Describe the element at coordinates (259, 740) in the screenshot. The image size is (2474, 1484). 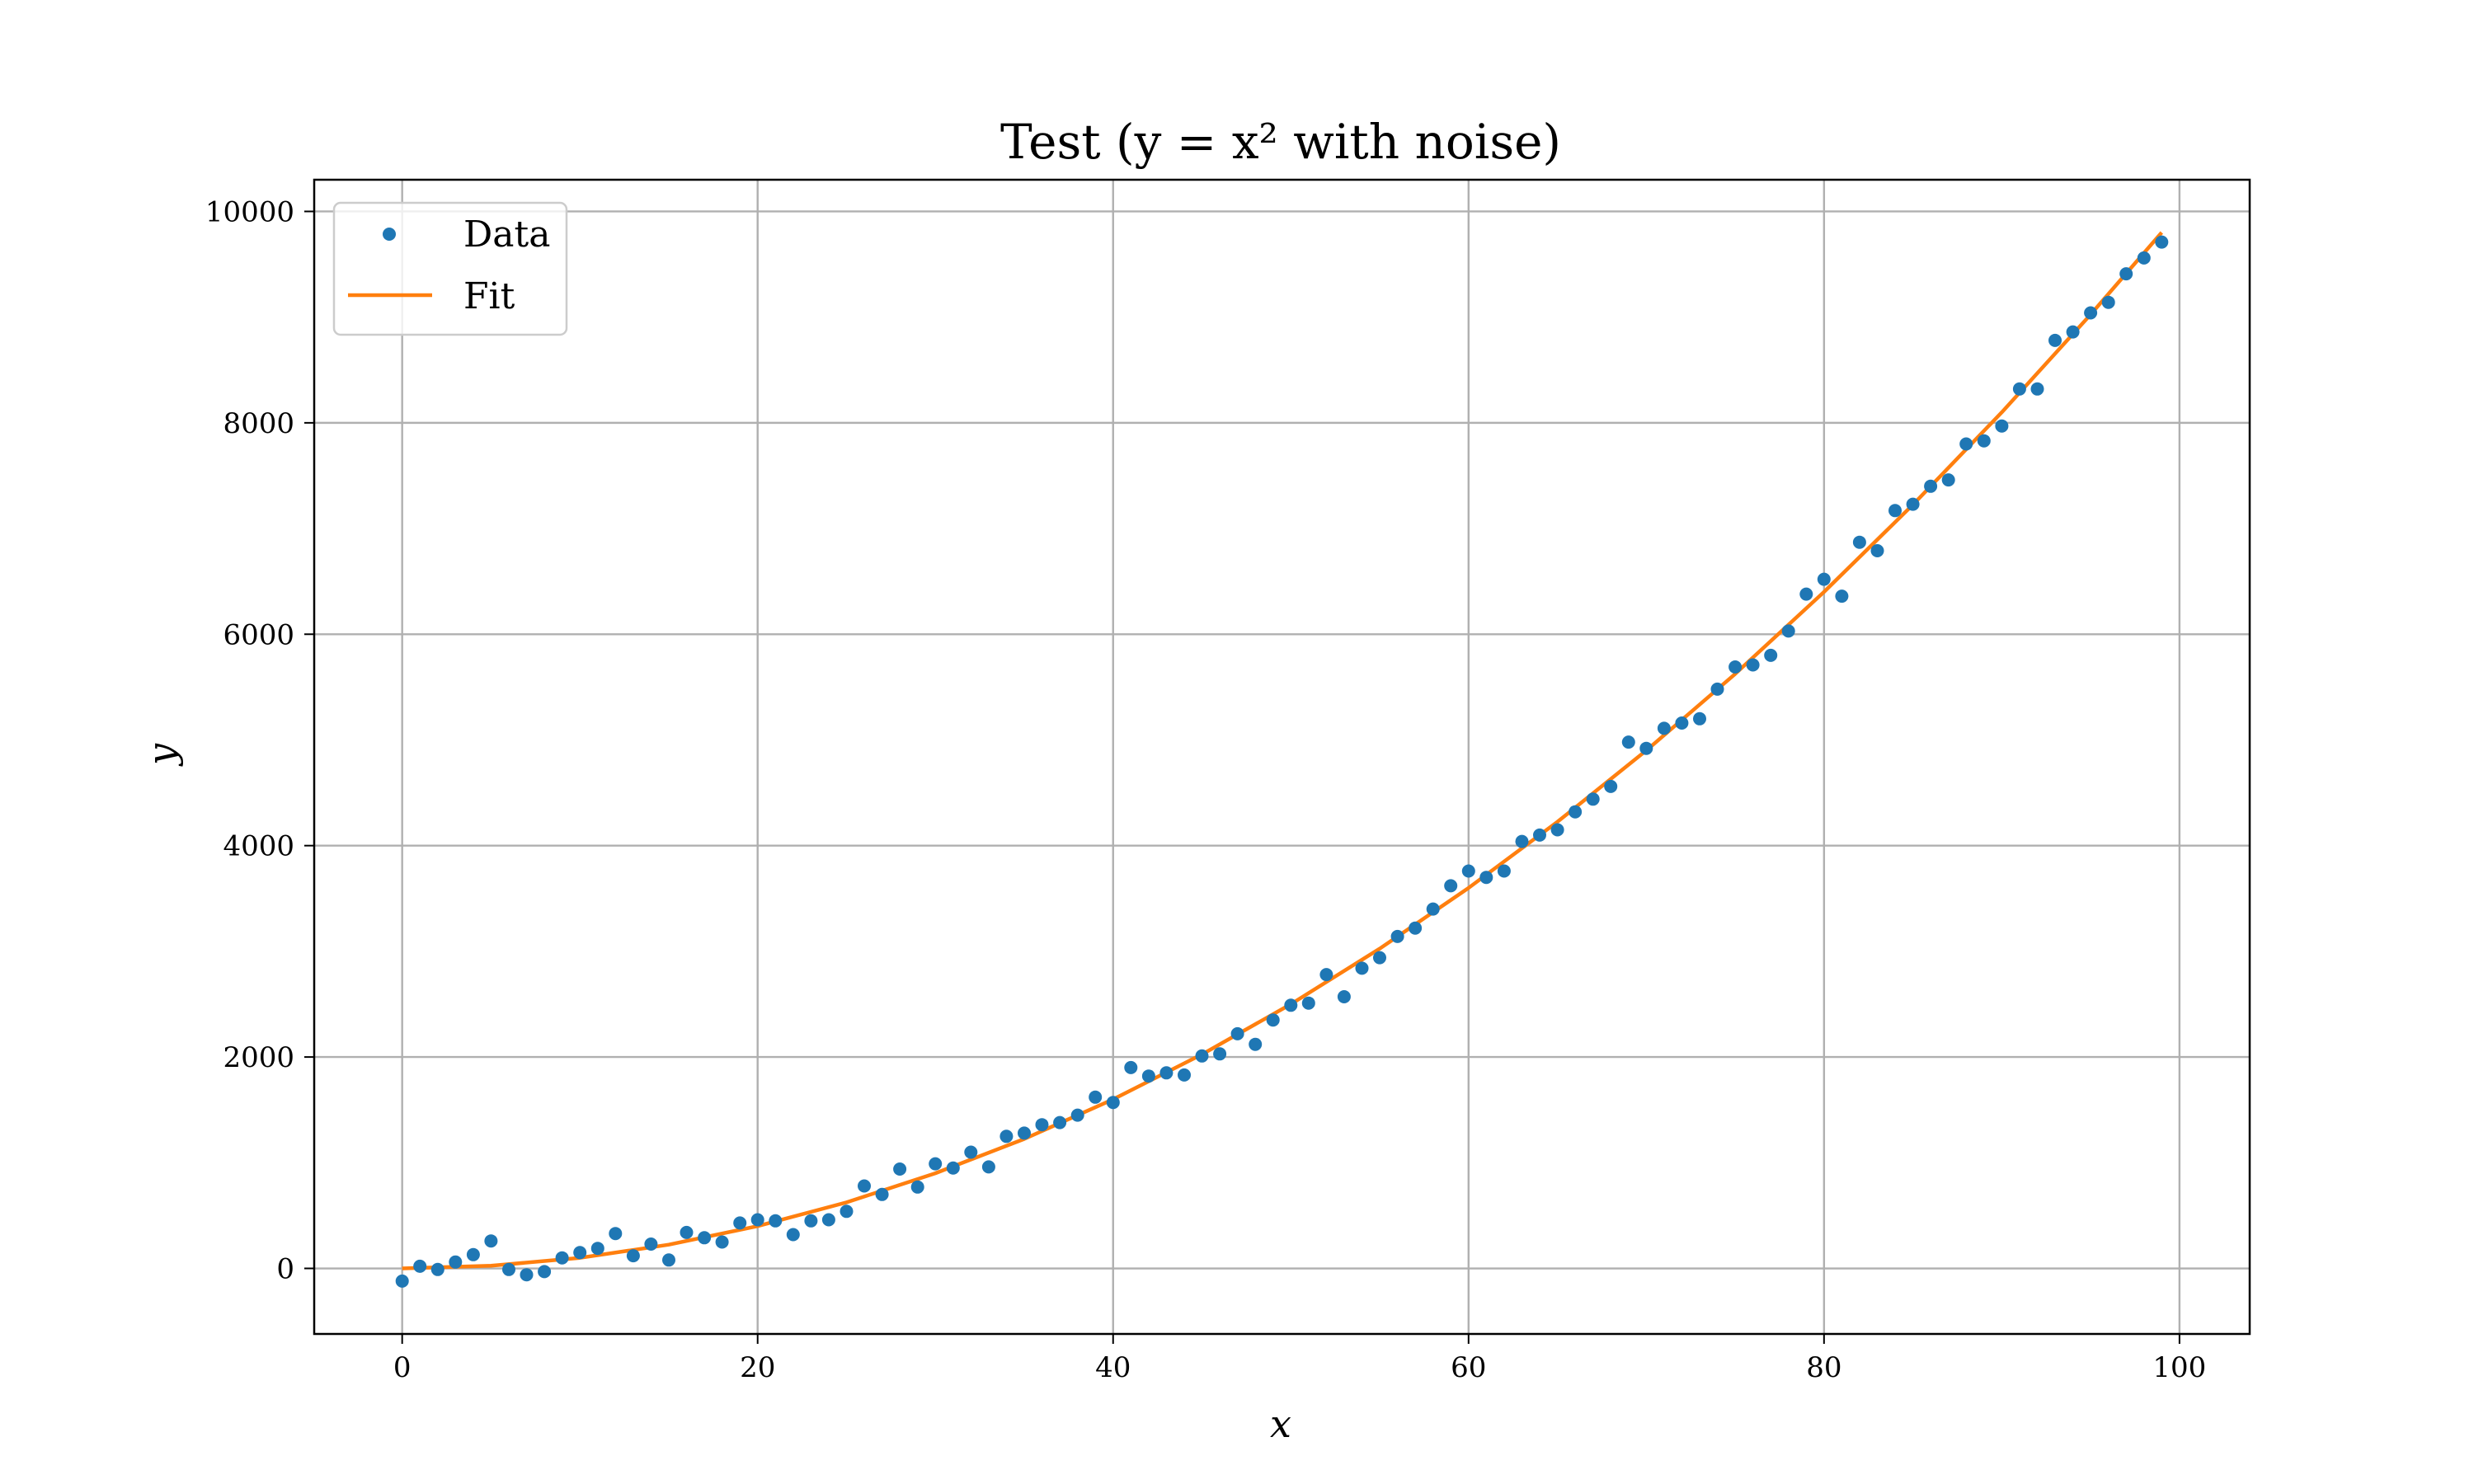
I see `y-axis-ticks: 0 2000 4000 6000 8000 10000` at that location.